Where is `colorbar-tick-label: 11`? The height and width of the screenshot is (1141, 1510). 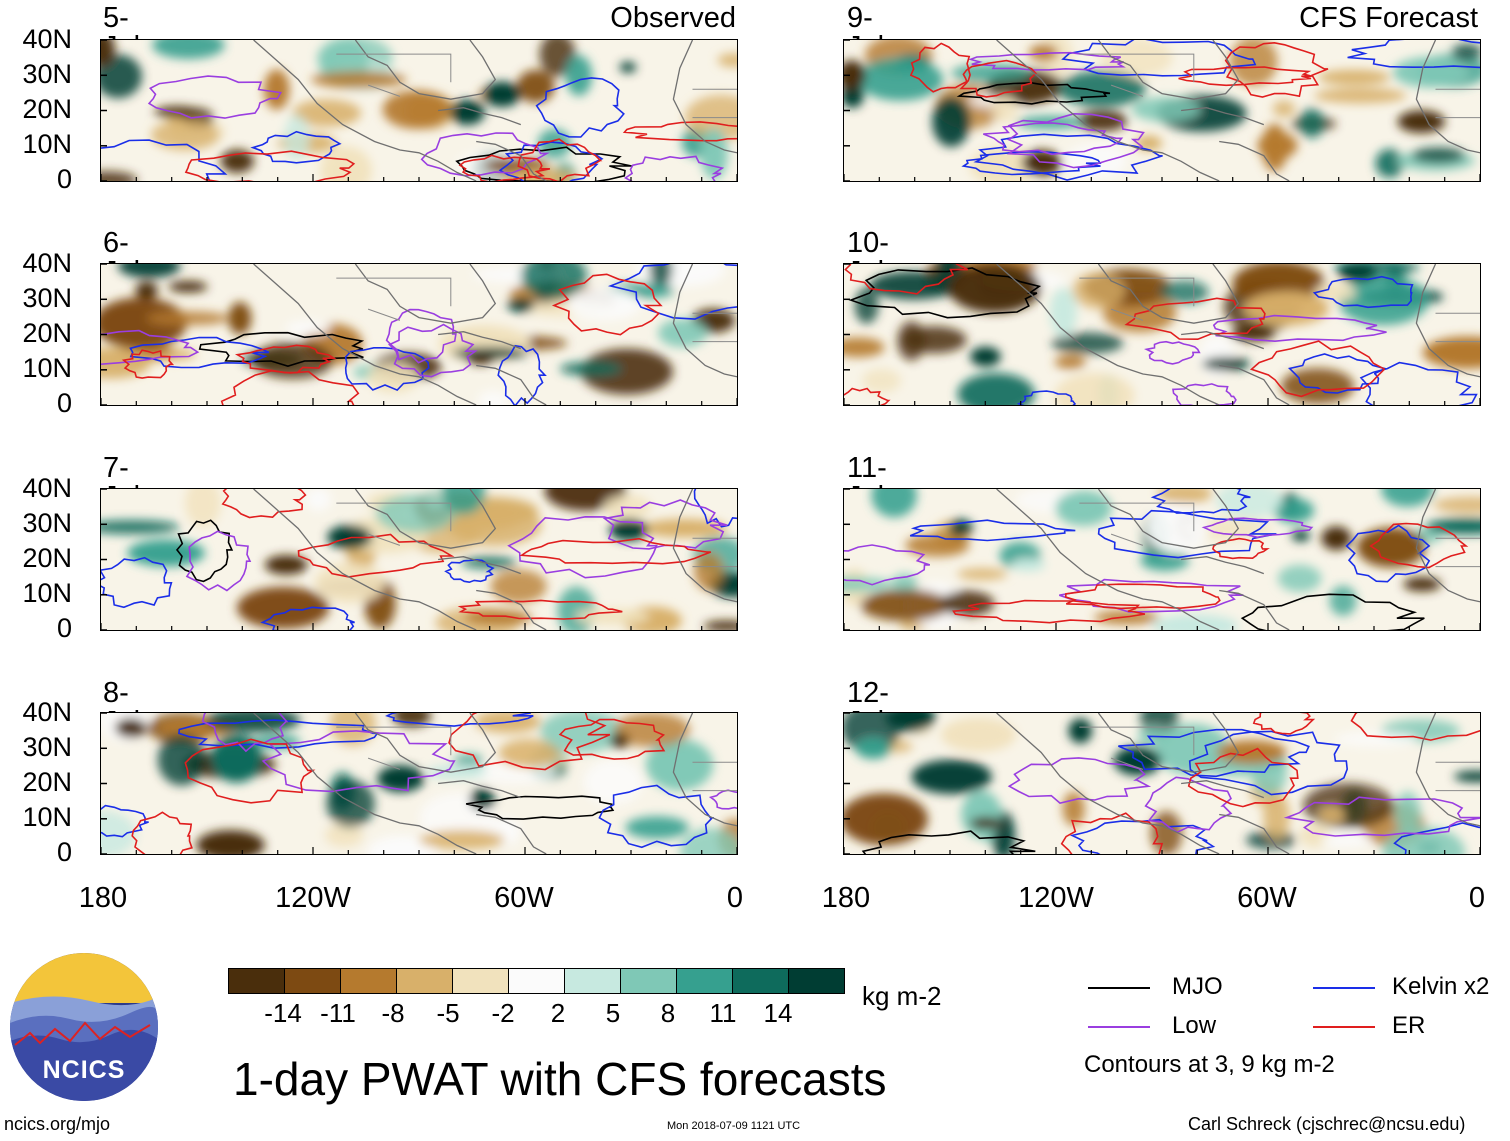
colorbar-tick-label: 11 is located at coordinates (723, 1013).